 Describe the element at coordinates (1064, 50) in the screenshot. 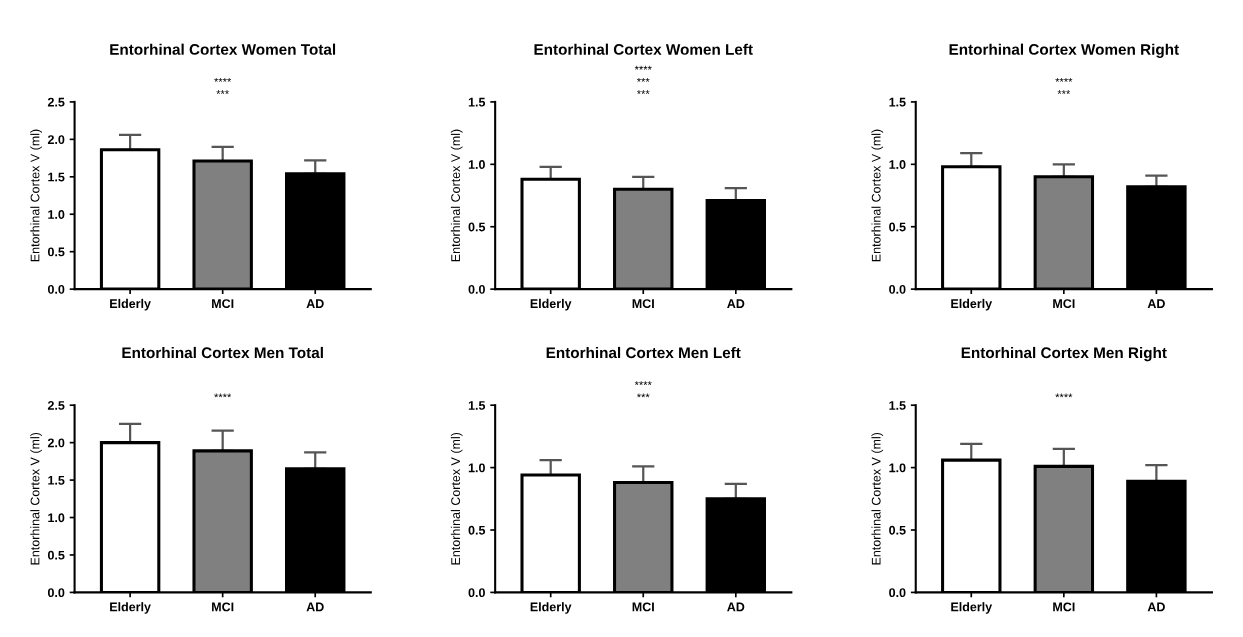

I see `chart-title: Entorhinal Cortex Women Right` at that location.